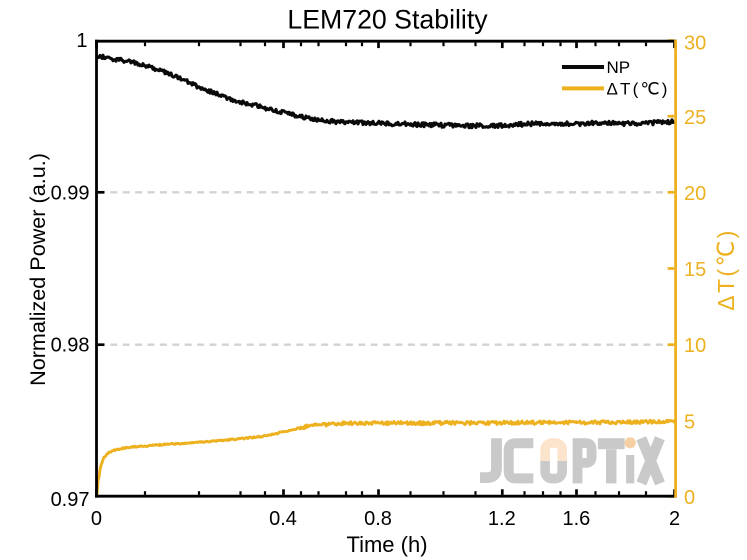 This screenshot has width=747, height=560. Describe the element at coordinates (695, 118) in the screenshot. I see `svg-text: 25` at that location.